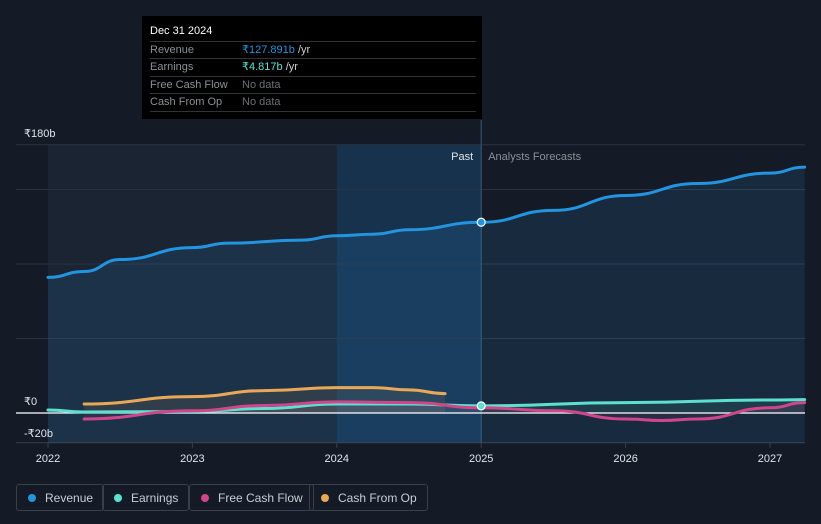 This screenshot has height=524, width=821. What do you see at coordinates (481, 222) in the screenshot?
I see `revenue-marker` at bounding box center [481, 222].